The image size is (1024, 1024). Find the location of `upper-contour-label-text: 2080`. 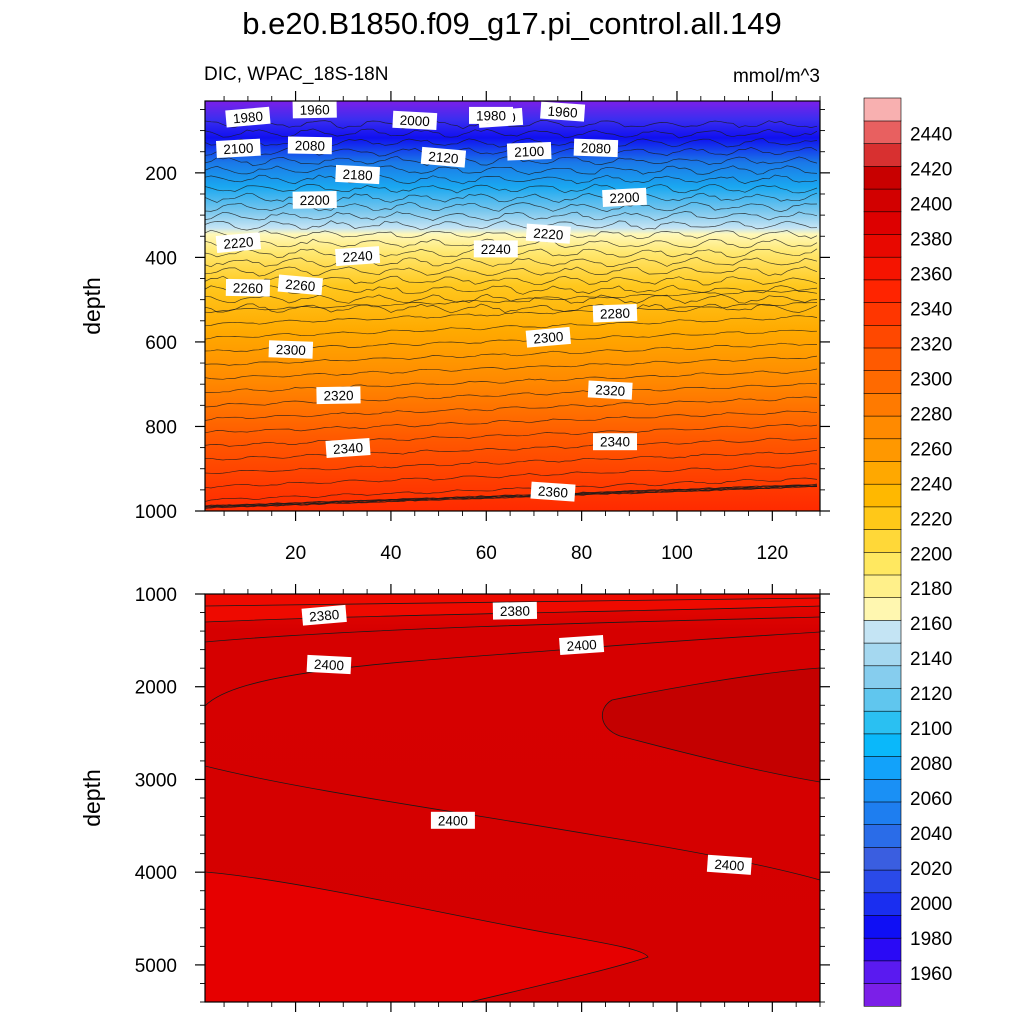

upper-contour-label-text: 2080 is located at coordinates (596, 148).